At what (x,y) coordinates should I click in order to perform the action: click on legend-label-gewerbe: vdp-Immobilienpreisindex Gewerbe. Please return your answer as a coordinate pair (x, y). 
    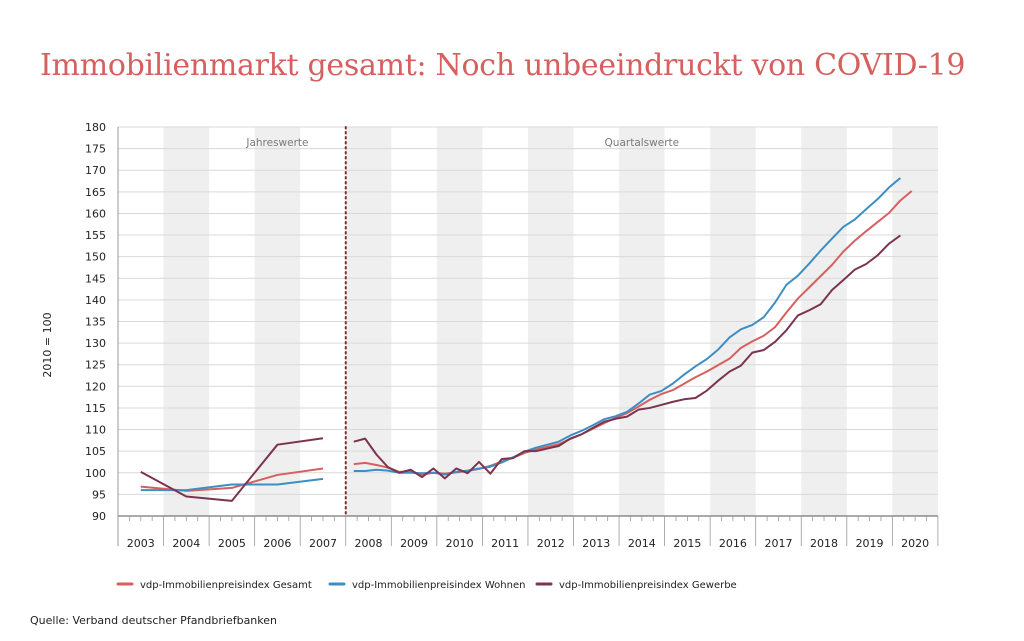
    Looking at the image, I should click on (648, 585).